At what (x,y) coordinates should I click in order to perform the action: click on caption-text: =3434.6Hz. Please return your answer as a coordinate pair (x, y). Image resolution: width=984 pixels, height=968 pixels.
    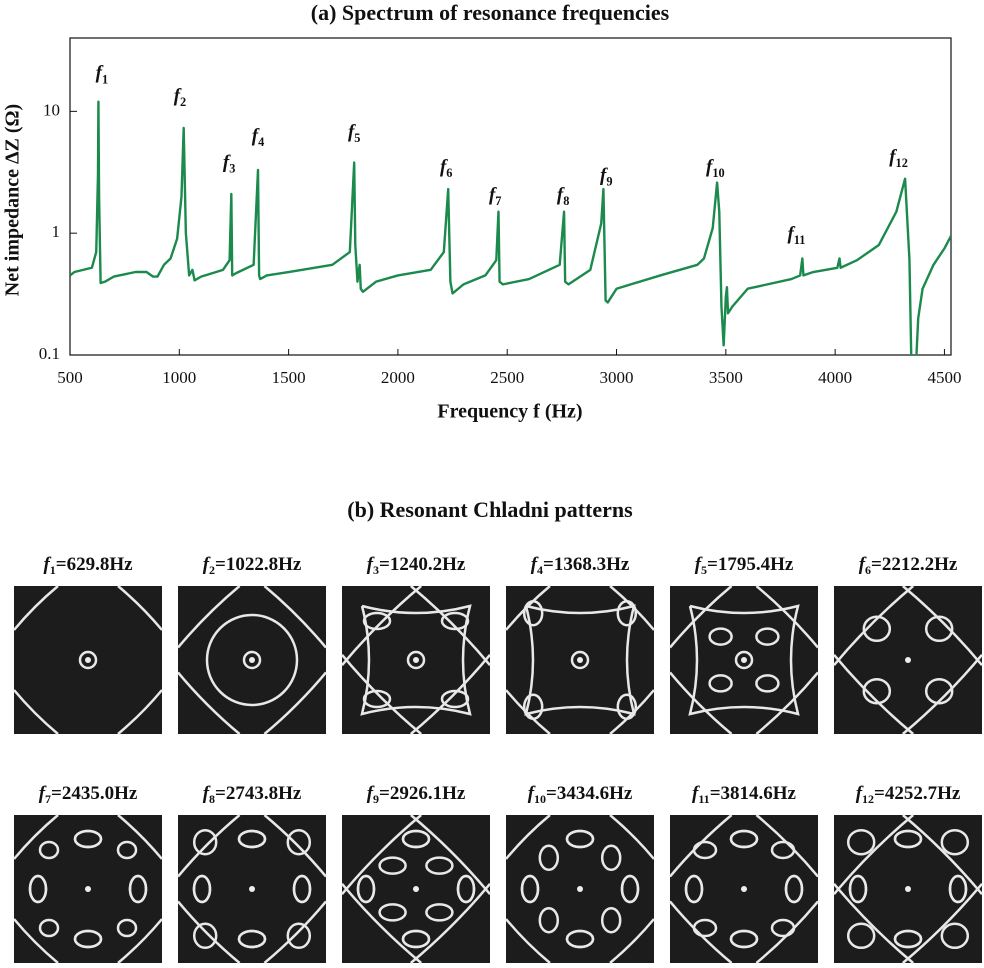
    Looking at the image, I should click on (589, 793).